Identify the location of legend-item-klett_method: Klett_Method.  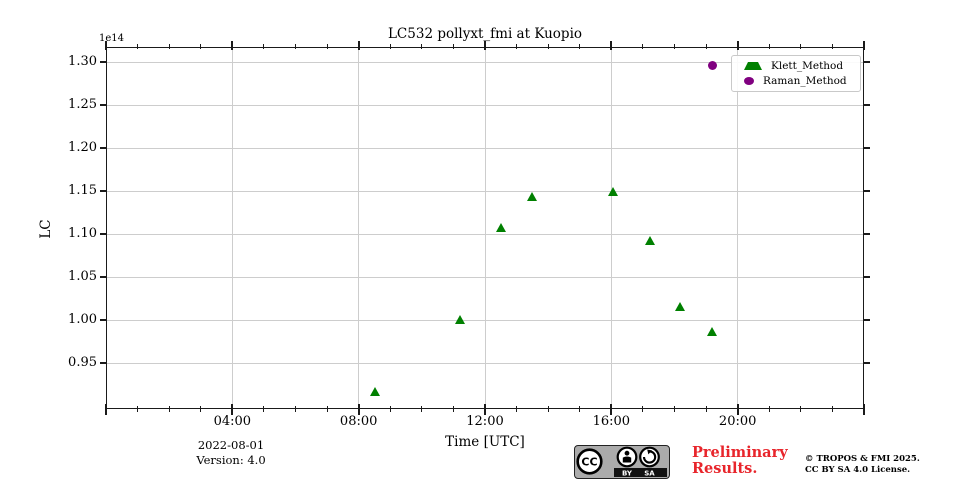
(796, 66).